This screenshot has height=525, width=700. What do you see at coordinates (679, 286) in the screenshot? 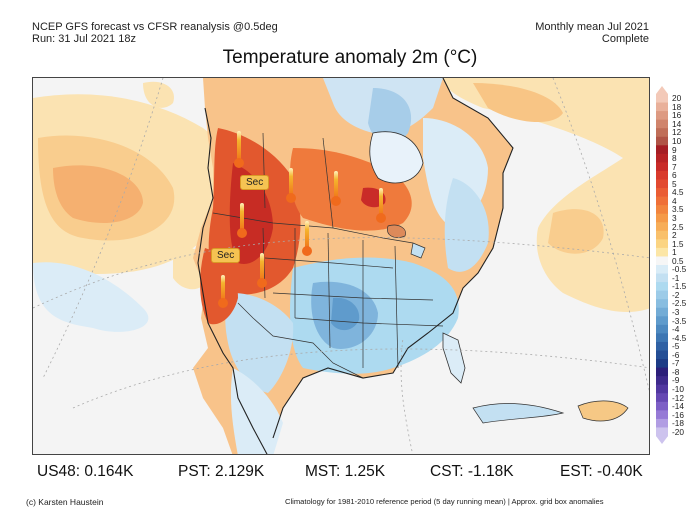
I see `colorbar-tick-label: -1.5` at bounding box center [679, 286].